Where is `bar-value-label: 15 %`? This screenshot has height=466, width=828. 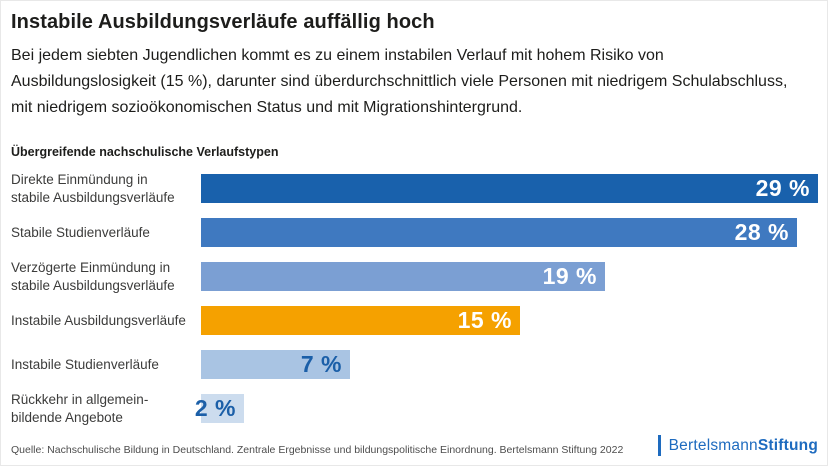
bar-value-label: 15 % is located at coordinates (484, 320).